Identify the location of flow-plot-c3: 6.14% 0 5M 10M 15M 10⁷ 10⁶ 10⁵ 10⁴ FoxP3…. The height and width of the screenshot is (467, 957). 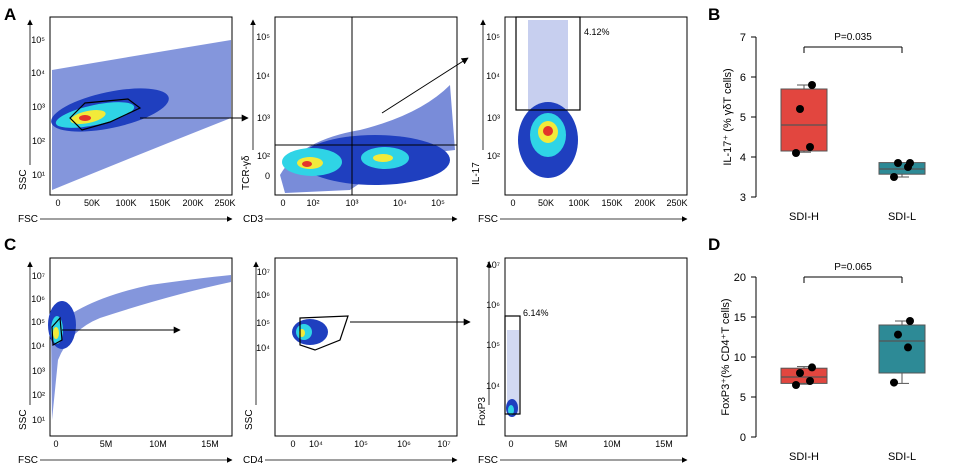
(582, 361).